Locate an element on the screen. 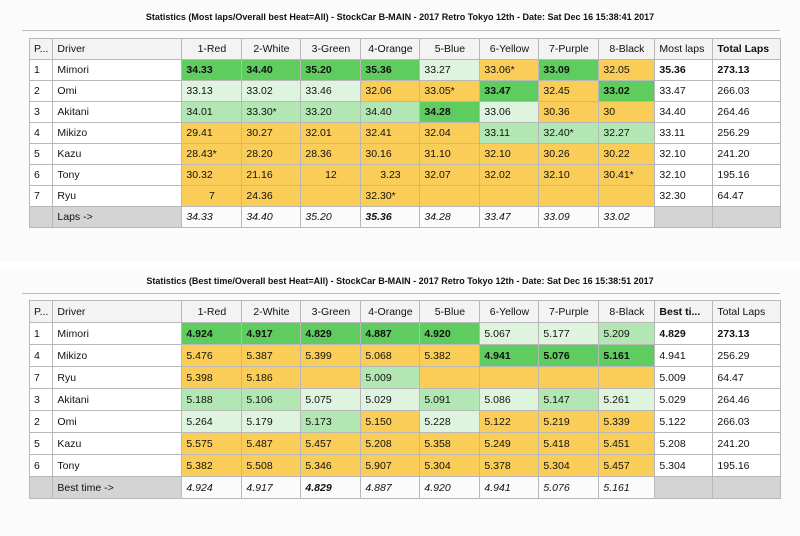 The height and width of the screenshot is (536, 800). lap-cell: 30.22 is located at coordinates (627, 154).